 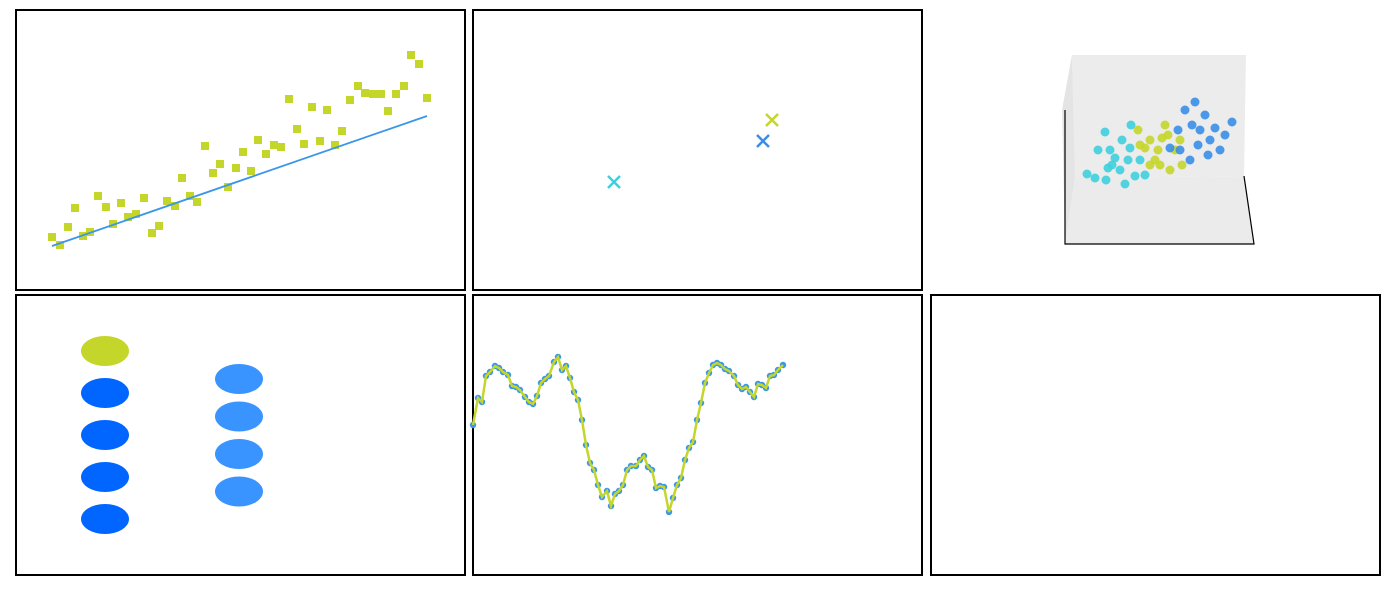 I want to click on axes-3d-box, so click(x=1158, y=150).